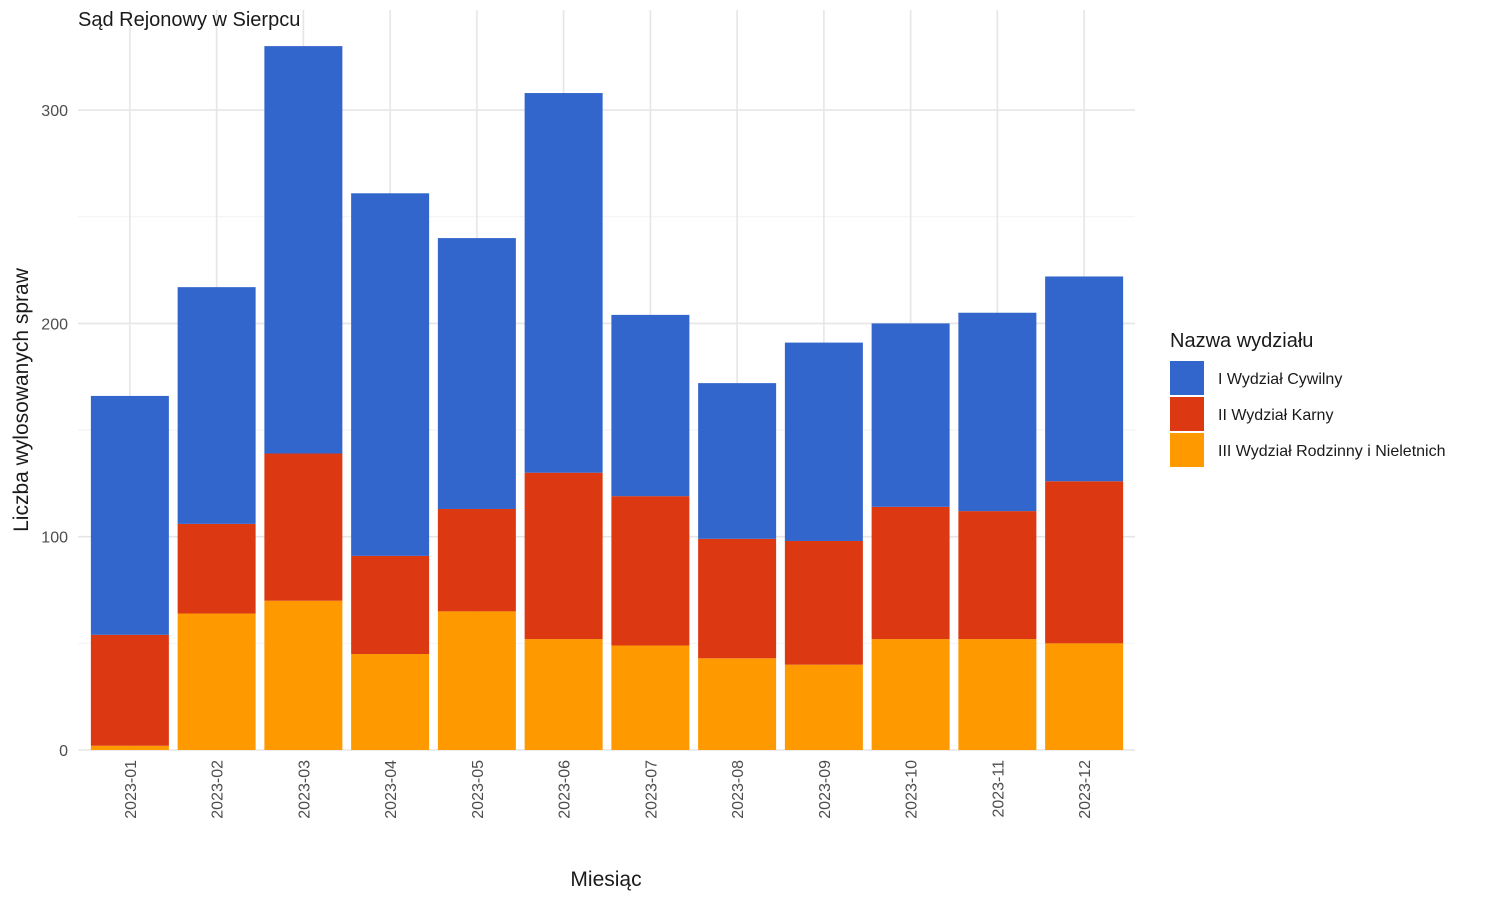  Describe the element at coordinates (651, 789) in the screenshot. I see `x-tick-label: 2023-07` at that location.